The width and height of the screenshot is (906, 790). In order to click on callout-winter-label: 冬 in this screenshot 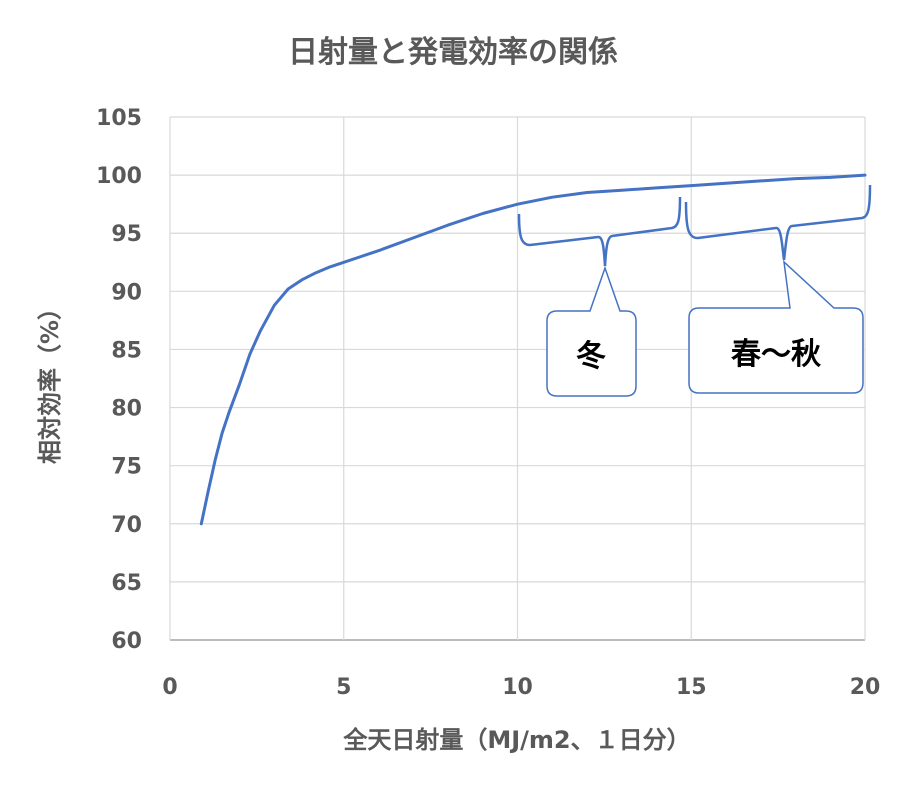, I will do `click(591, 356)`.